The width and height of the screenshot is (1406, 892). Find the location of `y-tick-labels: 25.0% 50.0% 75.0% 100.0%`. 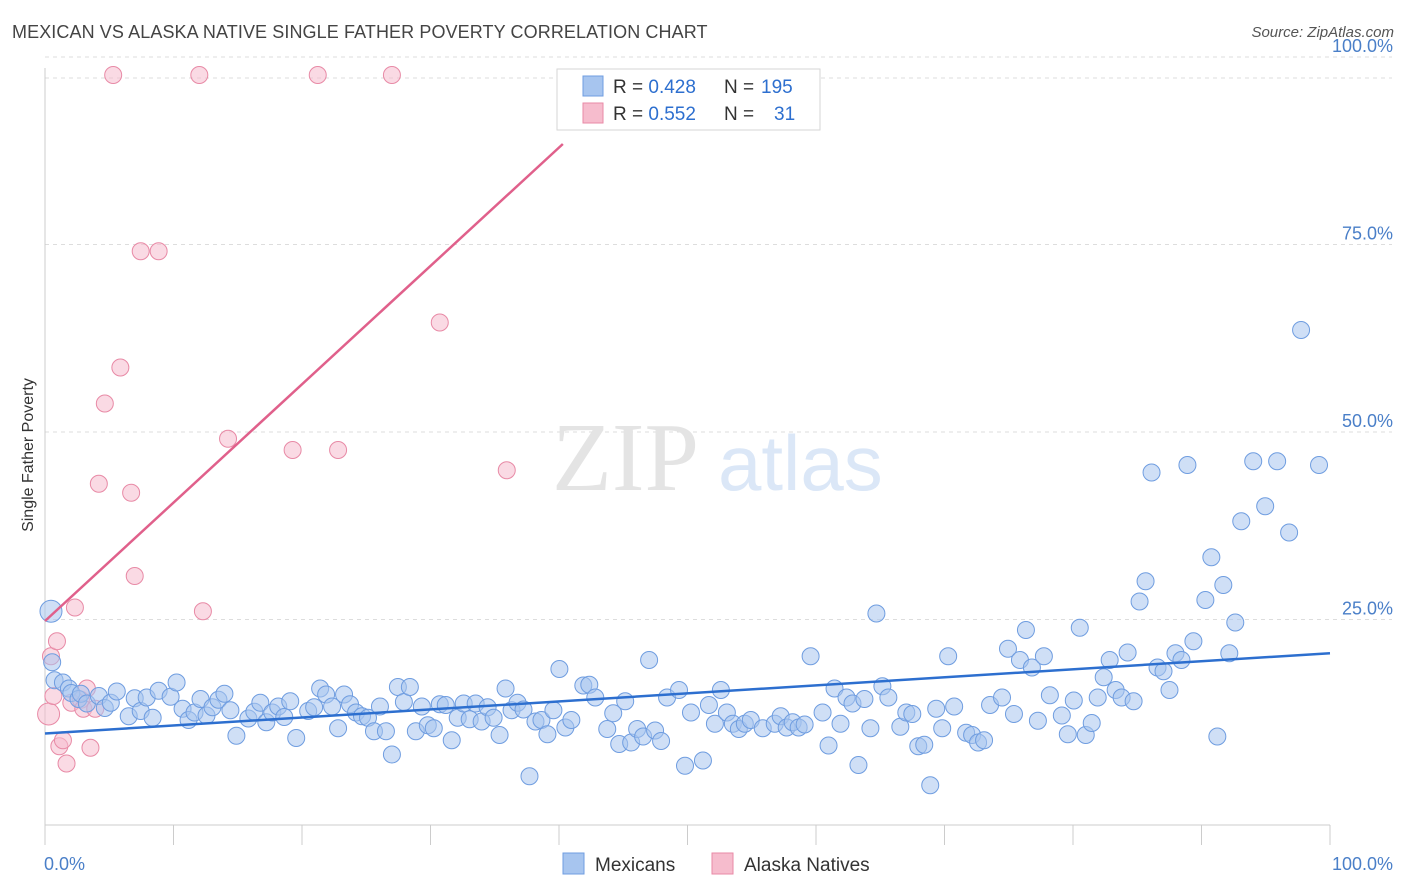

y-tick-labels: 25.0% 50.0% 75.0% 100.0% is located at coordinates (1362, 327).